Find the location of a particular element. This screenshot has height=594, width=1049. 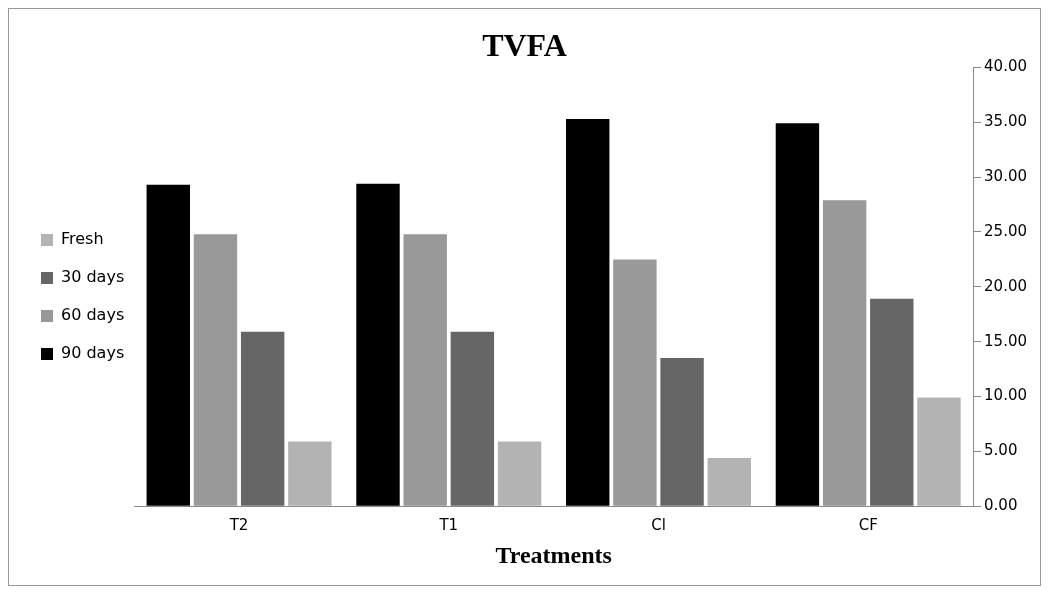

x-tick-label: T2 is located at coordinates (238, 525).